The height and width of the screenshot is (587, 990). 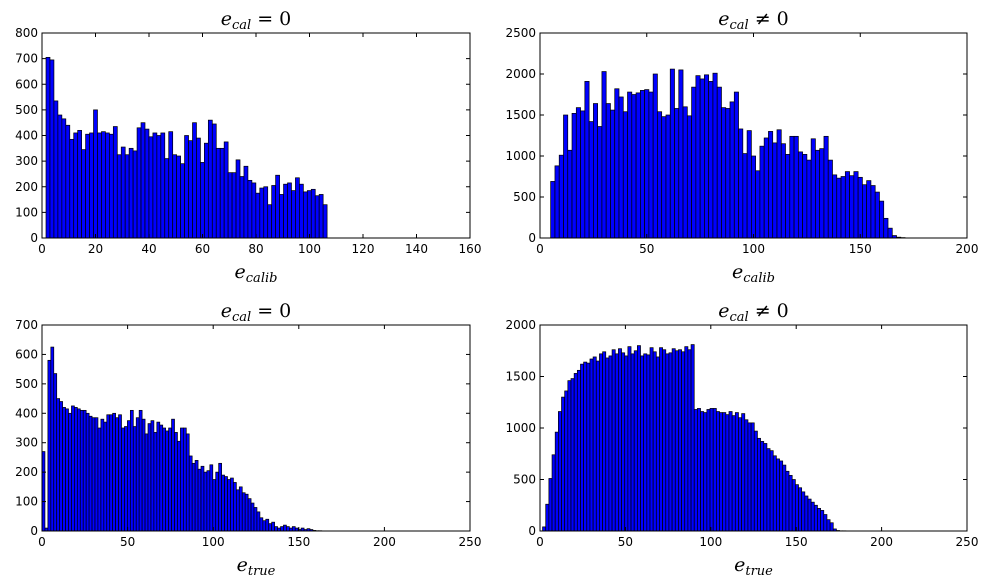 I want to click on chart-title-rhs: 0, so click(x=783, y=311).